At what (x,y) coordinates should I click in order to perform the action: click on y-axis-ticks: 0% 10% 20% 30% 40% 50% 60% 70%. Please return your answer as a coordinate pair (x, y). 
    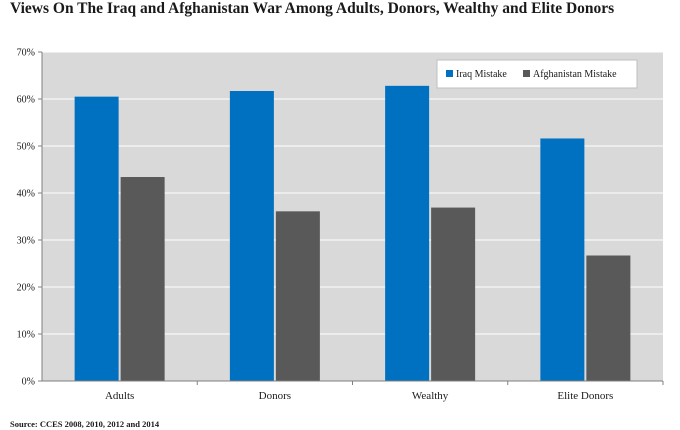
    Looking at the image, I should click on (29, 218).